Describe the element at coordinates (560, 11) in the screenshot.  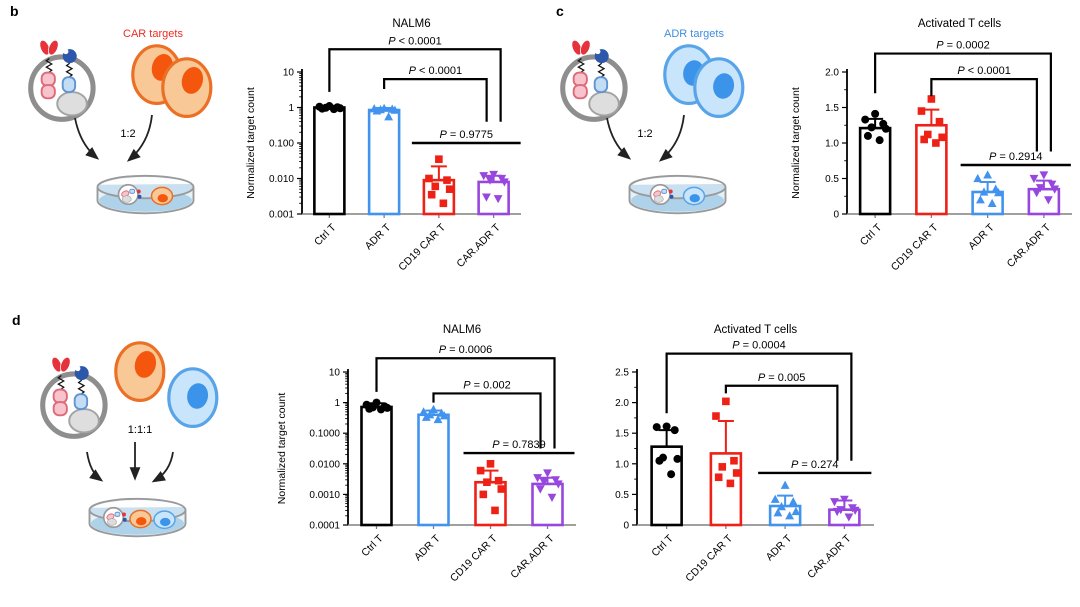
I see `panel-c-letter: c` at that location.